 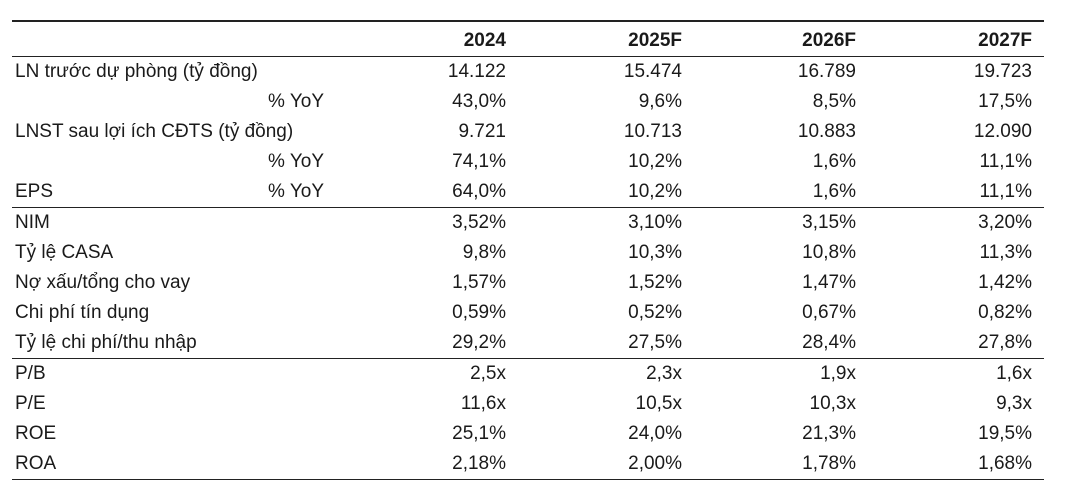 I want to click on table-cell: 1,47%, so click(x=829, y=282).